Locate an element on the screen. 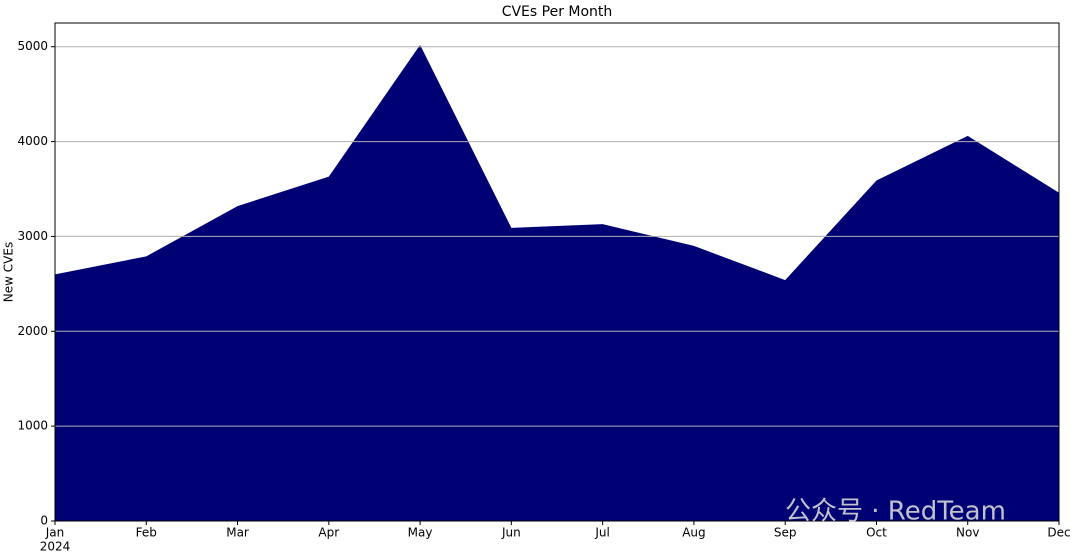 The width and height of the screenshot is (1080, 556). y-tick-label: 3000 is located at coordinates (32, 236).